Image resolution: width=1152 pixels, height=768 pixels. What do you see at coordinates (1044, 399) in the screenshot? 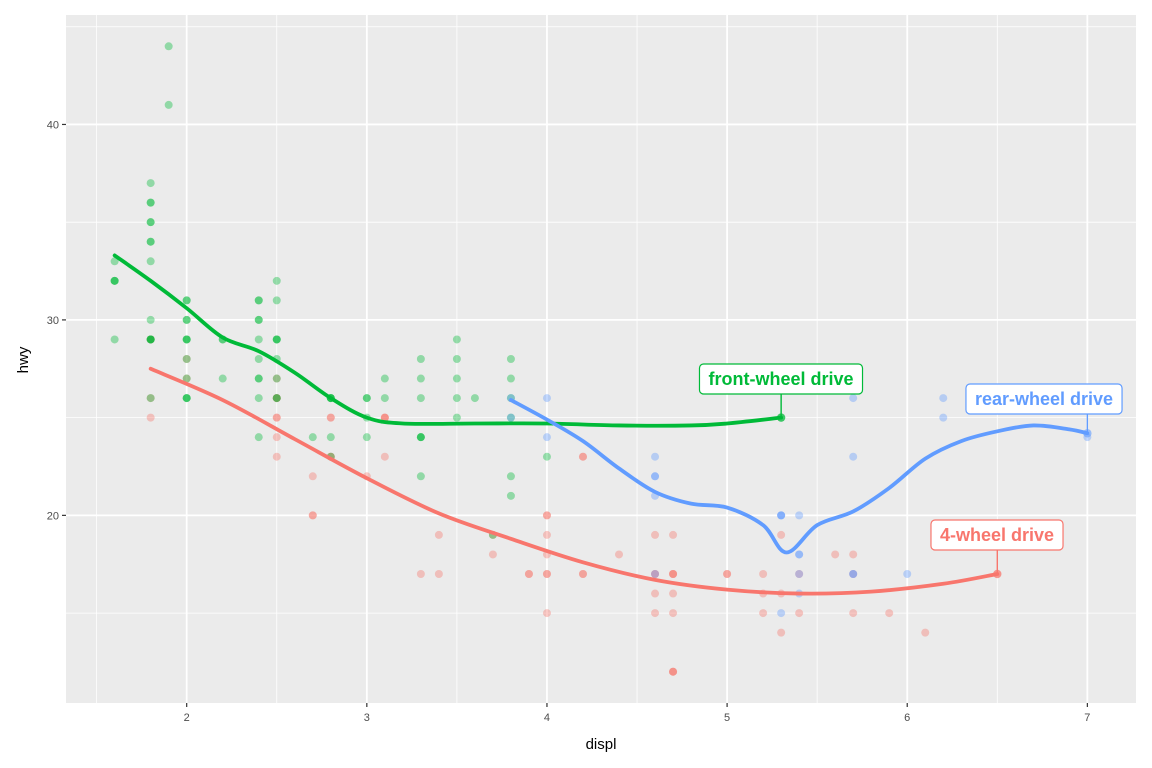
I see `annotation-box-r` at bounding box center [1044, 399].